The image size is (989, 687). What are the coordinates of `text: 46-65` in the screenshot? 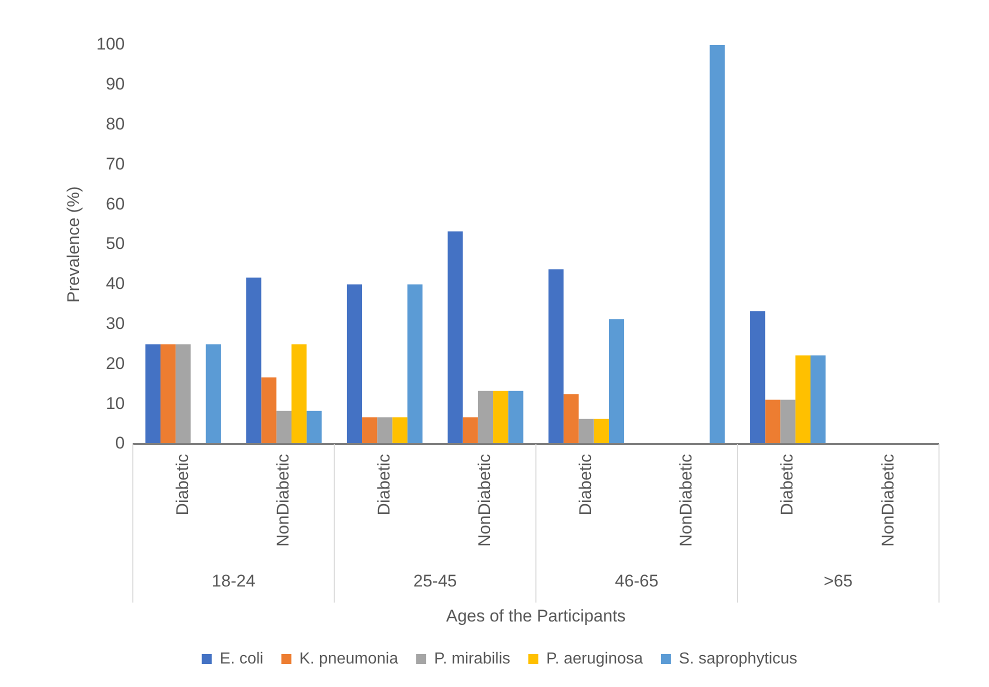 It's located at (636, 580).